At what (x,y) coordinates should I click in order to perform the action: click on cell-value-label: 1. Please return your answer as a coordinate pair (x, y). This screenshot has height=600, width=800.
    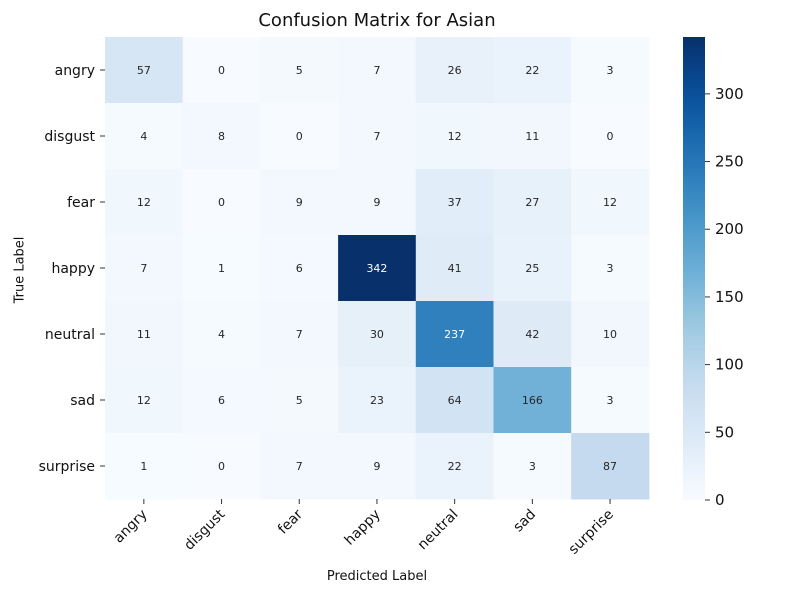
    Looking at the image, I should click on (143, 466).